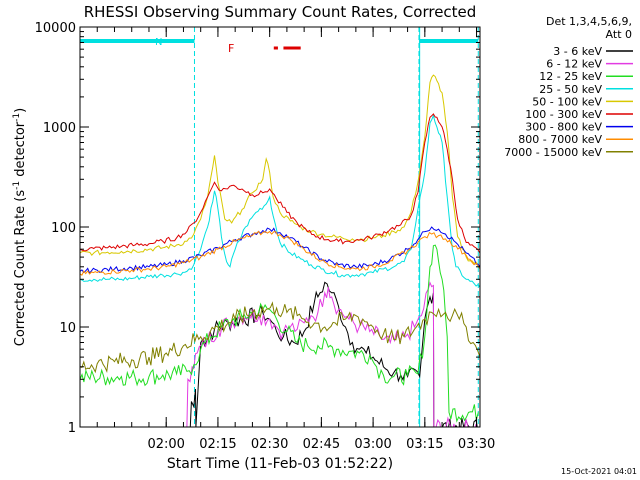  What do you see at coordinates (476, 444) in the screenshot?
I see `x-tick-label-6: 03:30` at bounding box center [476, 444].